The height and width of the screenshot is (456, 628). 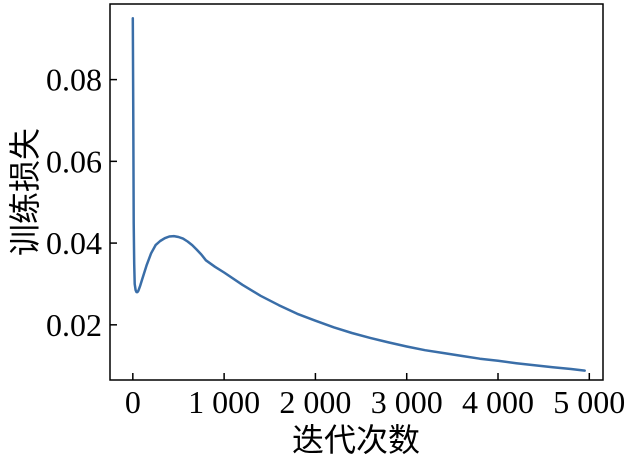 What do you see at coordinates (498, 402) in the screenshot?
I see `x-tick-label: 4 000` at bounding box center [498, 402].